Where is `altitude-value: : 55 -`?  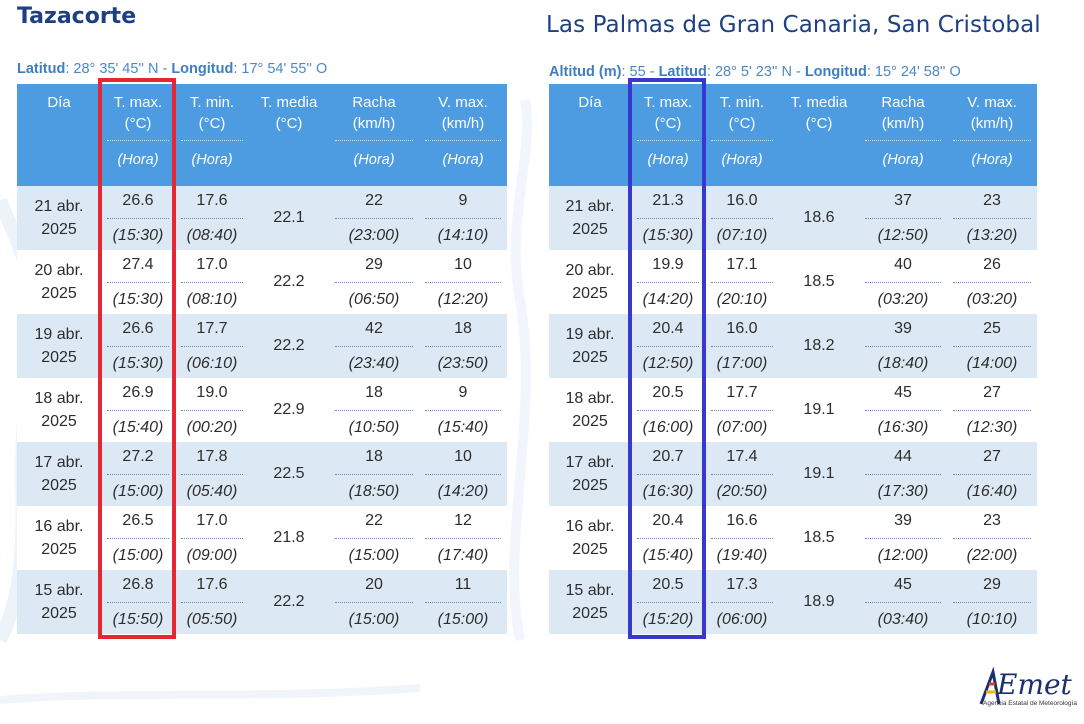
altitude-value: : 55 - is located at coordinates (640, 72).